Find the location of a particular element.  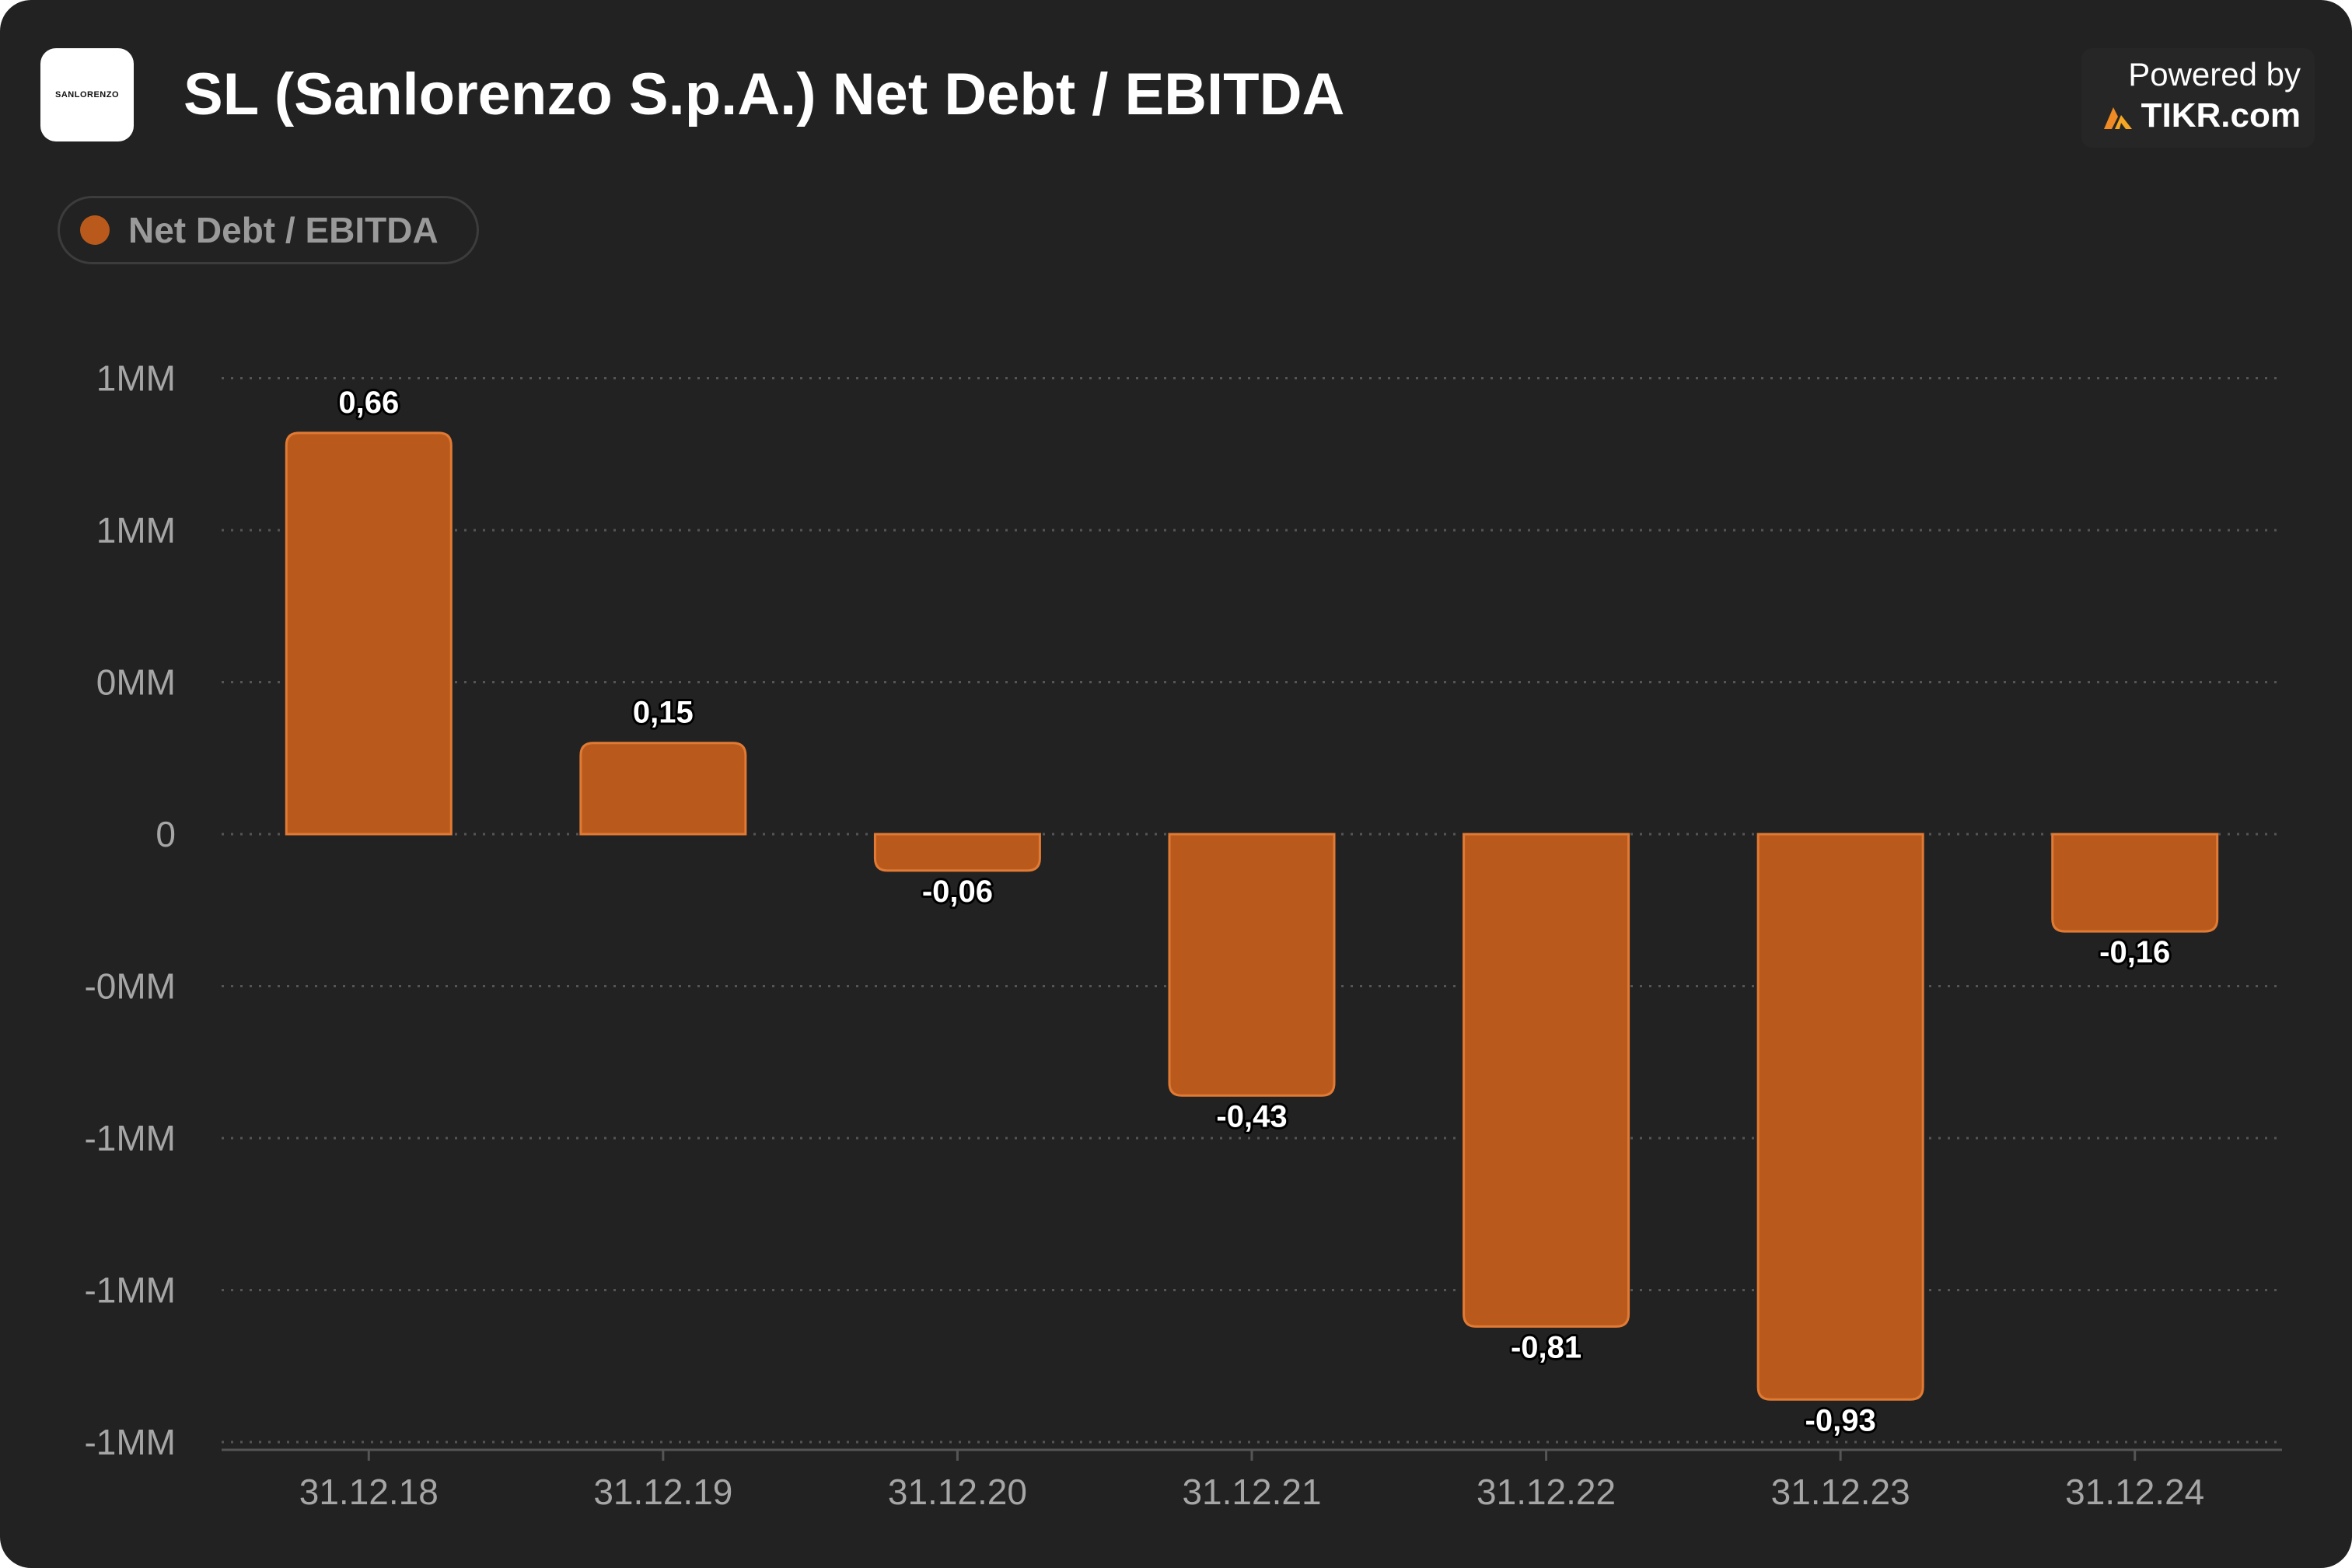

y-tick-label: 0 is located at coordinates (166, 834).